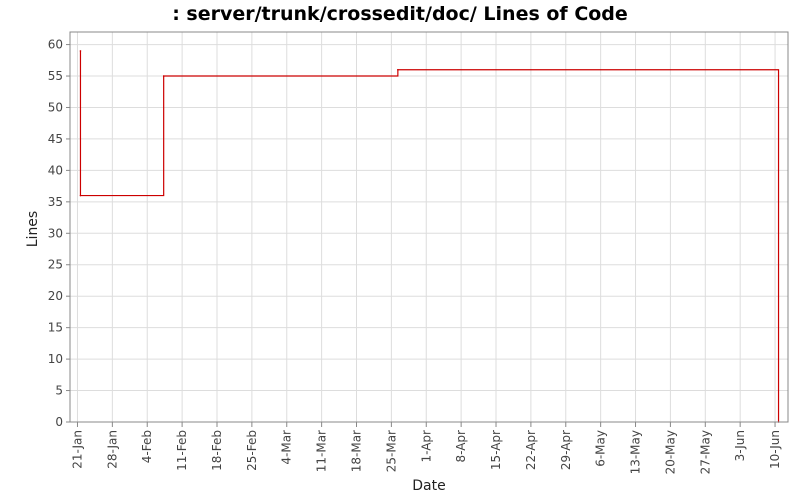 The width and height of the screenshot is (800, 500). I want to click on y-tick-label: 5, so click(59, 391).